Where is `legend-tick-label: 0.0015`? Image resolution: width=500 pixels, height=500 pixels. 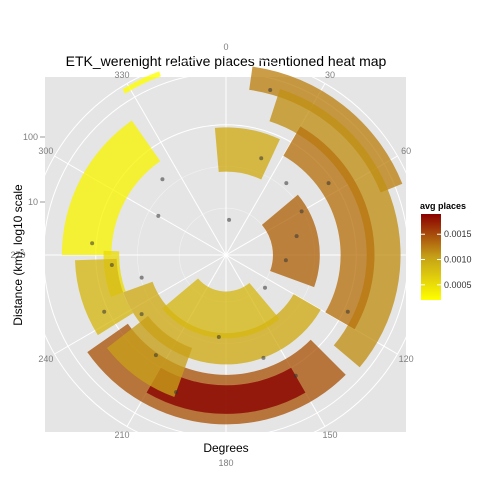
legend-tick-label: 0.0015 is located at coordinates (458, 234).